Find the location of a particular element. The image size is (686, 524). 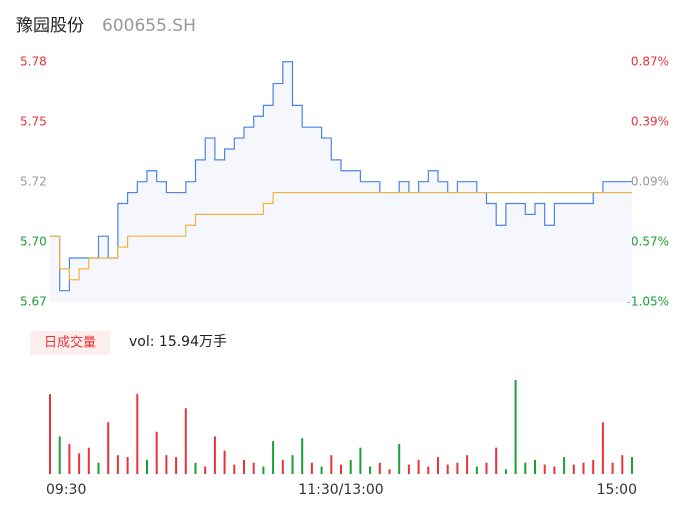

x-tick-label: 09:30 is located at coordinates (66, 490).